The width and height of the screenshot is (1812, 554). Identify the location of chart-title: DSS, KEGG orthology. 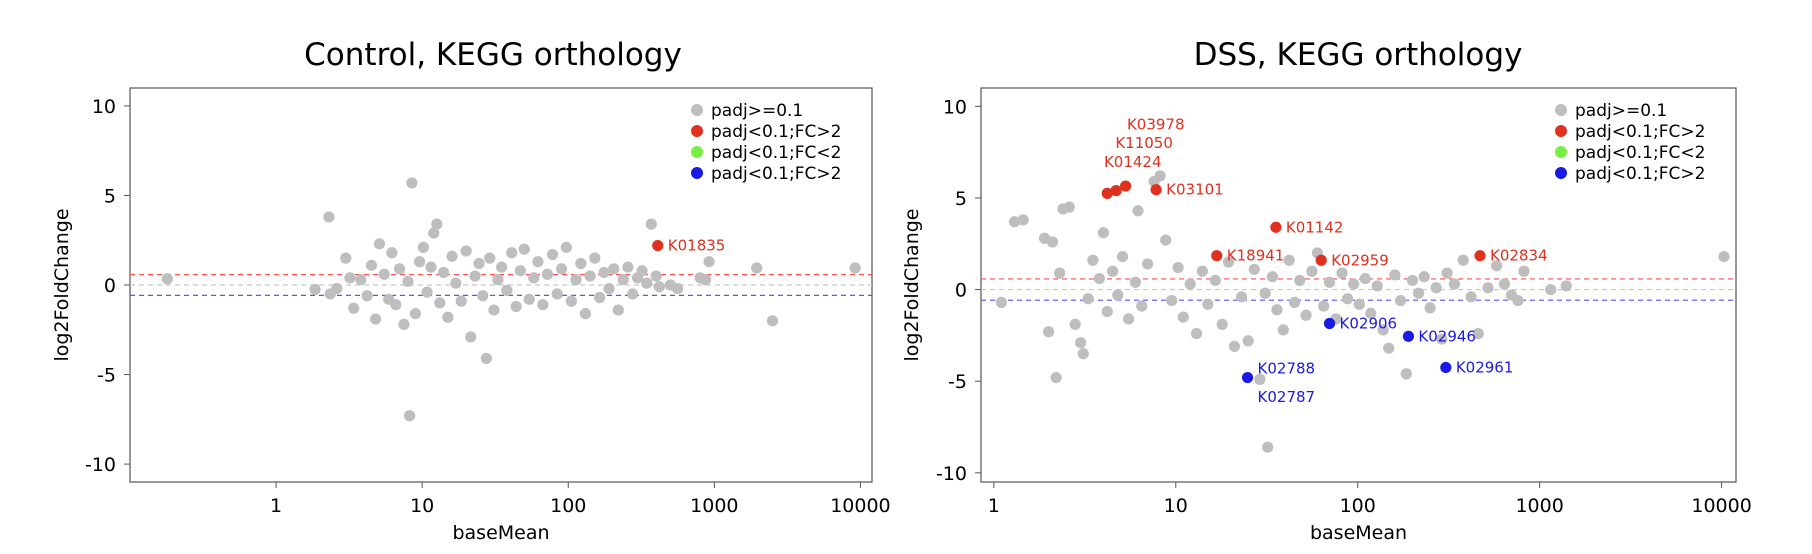
(1358, 55).